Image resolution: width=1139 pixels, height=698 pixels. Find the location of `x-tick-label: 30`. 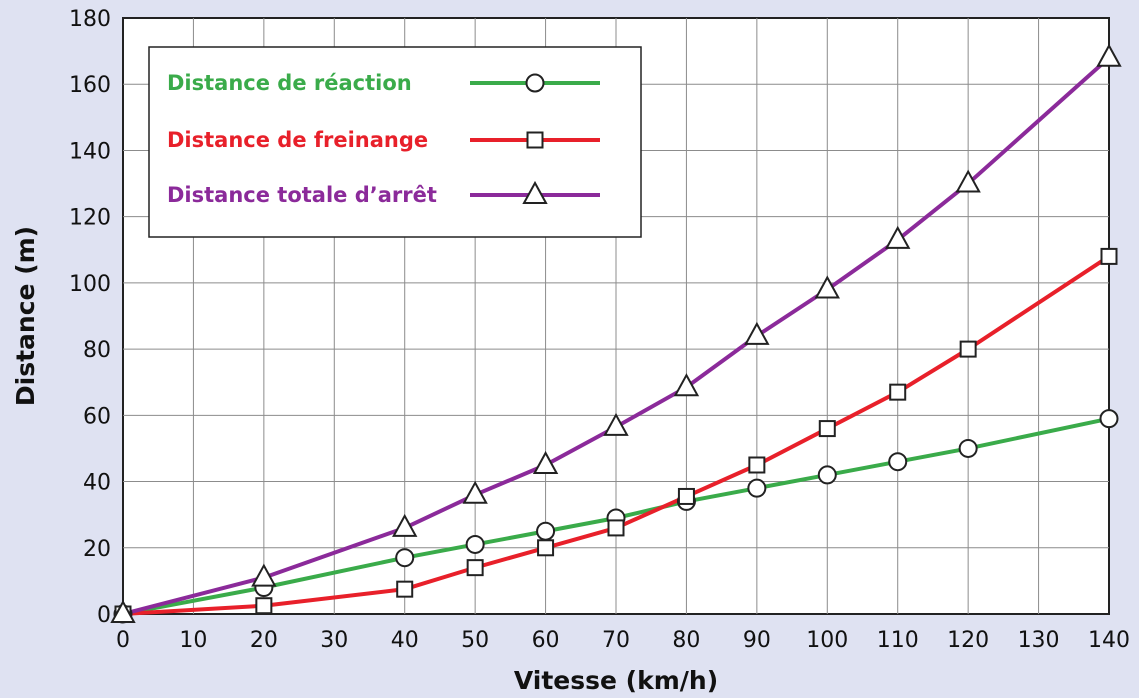

x-tick-label: 30 is located at coordinates (334, 640).